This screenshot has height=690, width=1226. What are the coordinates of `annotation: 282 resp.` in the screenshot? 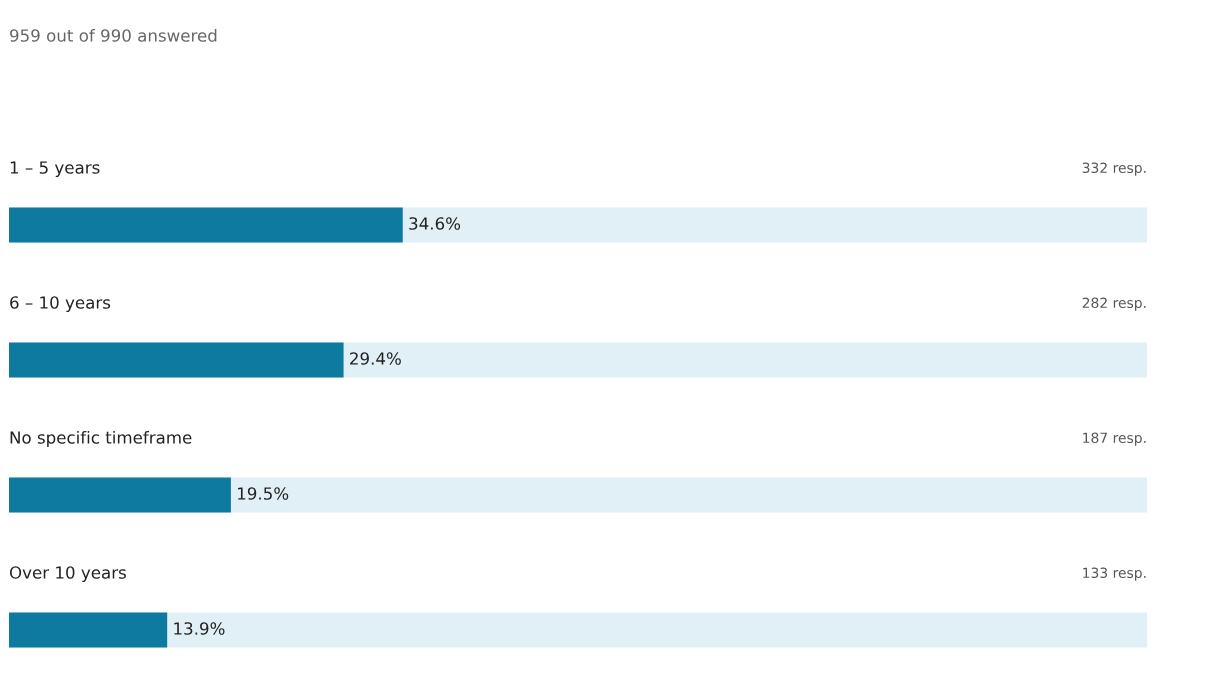 It's located at (1114, 304).